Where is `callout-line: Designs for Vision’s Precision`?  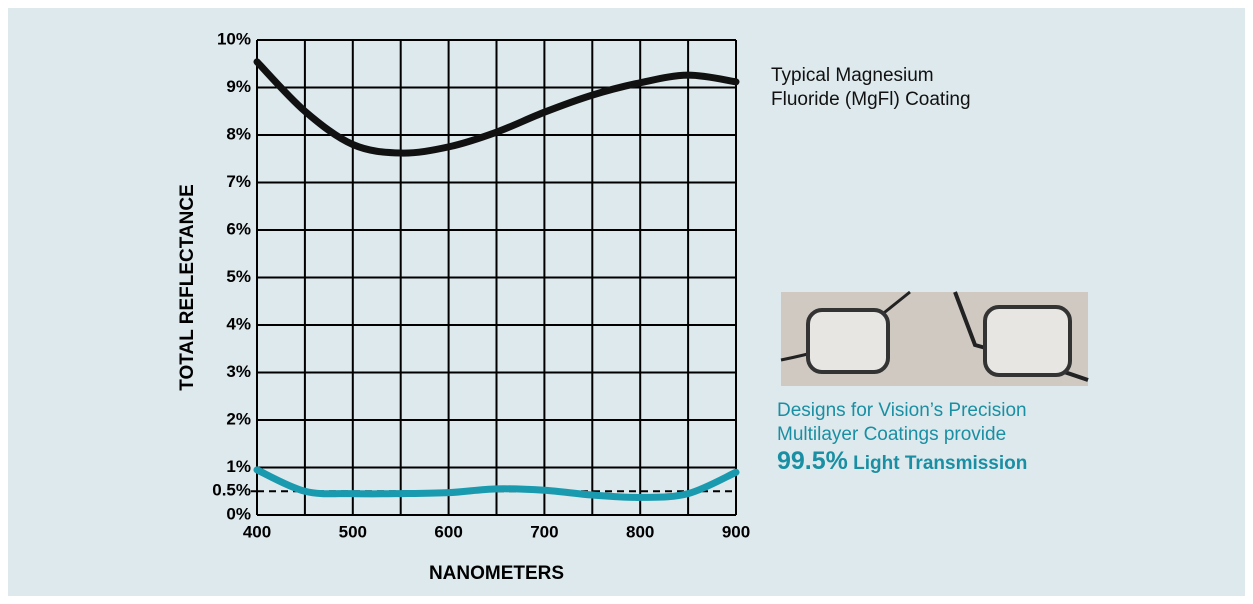
callout-line: Designs for Vision’s Precision is located at coordinates (902, 410).